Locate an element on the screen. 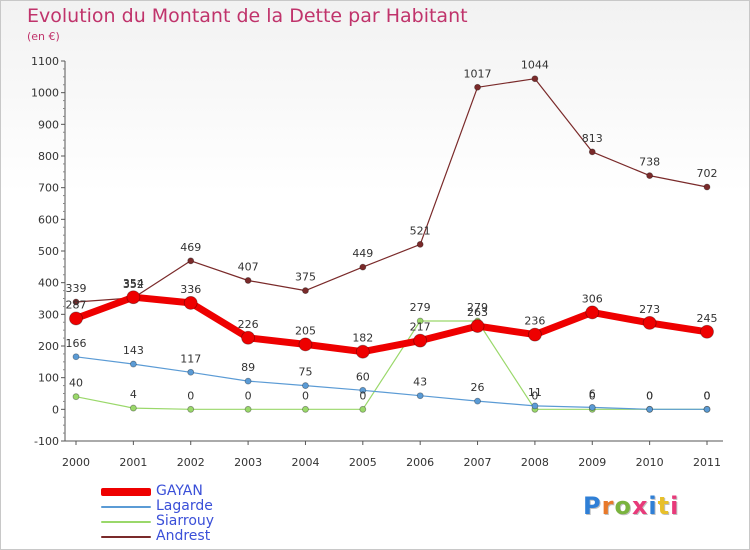  data-label-andrest: 521 is located at coordinates (420, 230).